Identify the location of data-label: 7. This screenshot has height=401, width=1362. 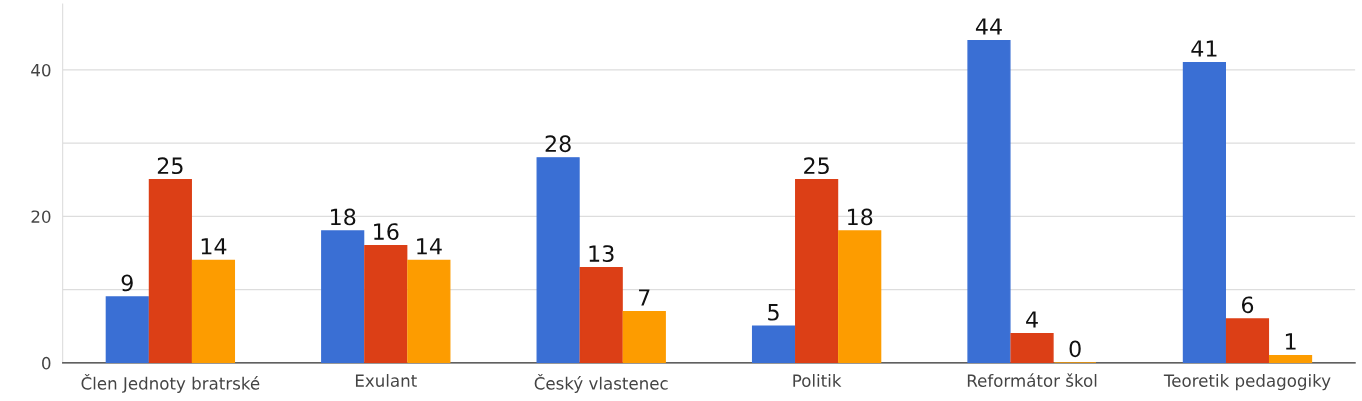
(644, 297).